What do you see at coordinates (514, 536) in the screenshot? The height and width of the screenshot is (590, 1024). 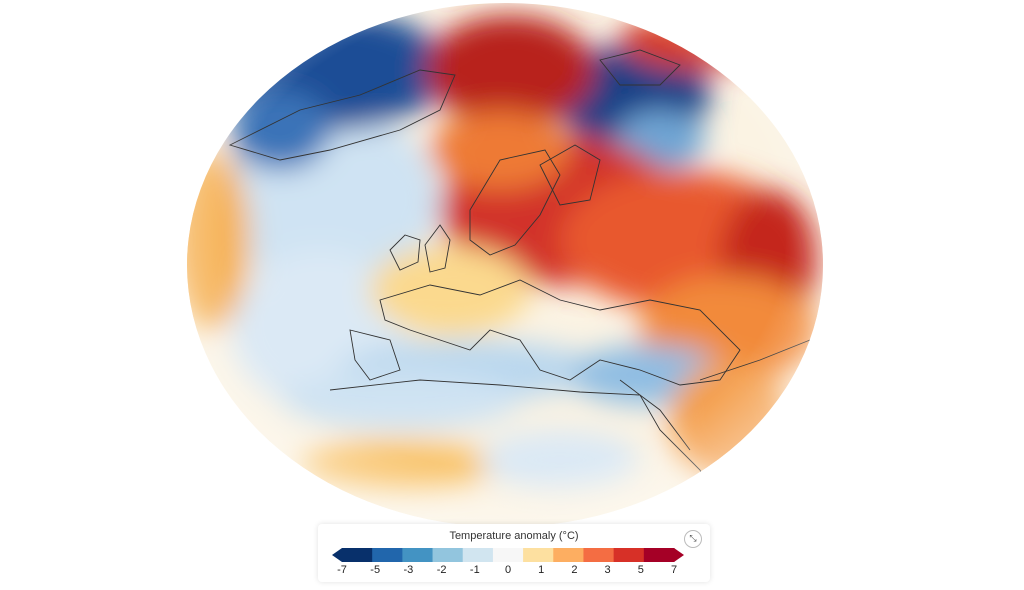 I see `legend-title: Temperature anomaly (°C)` at bounding box center [514, 536].